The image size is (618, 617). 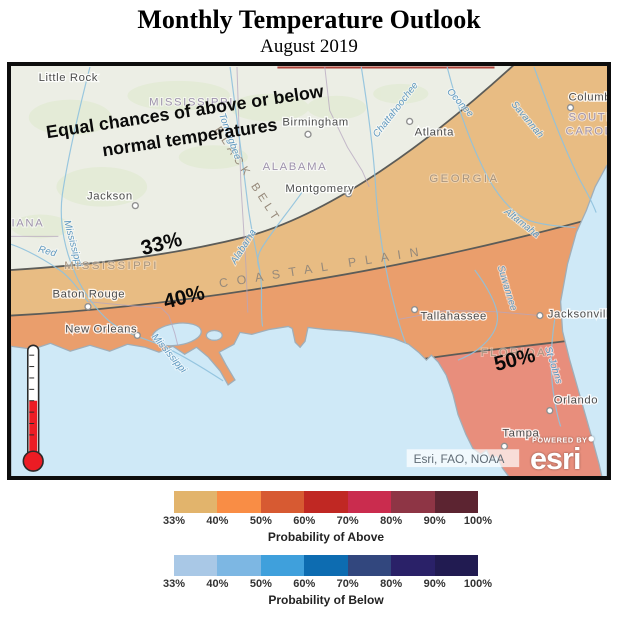 What do you see at coordinates (217, 521) in the screenshot?
I see `legend-above-tick: 40%` at bounding box center [217, 521].